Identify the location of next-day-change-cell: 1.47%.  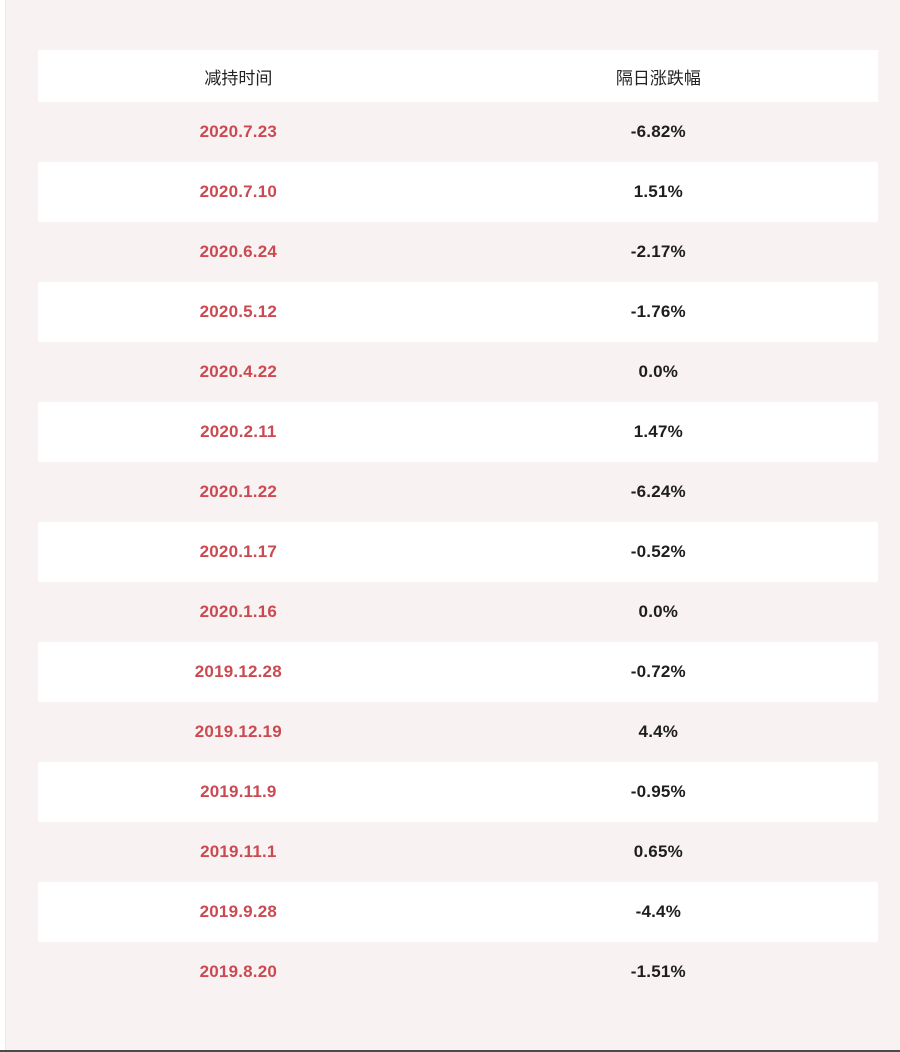
(658, 431).